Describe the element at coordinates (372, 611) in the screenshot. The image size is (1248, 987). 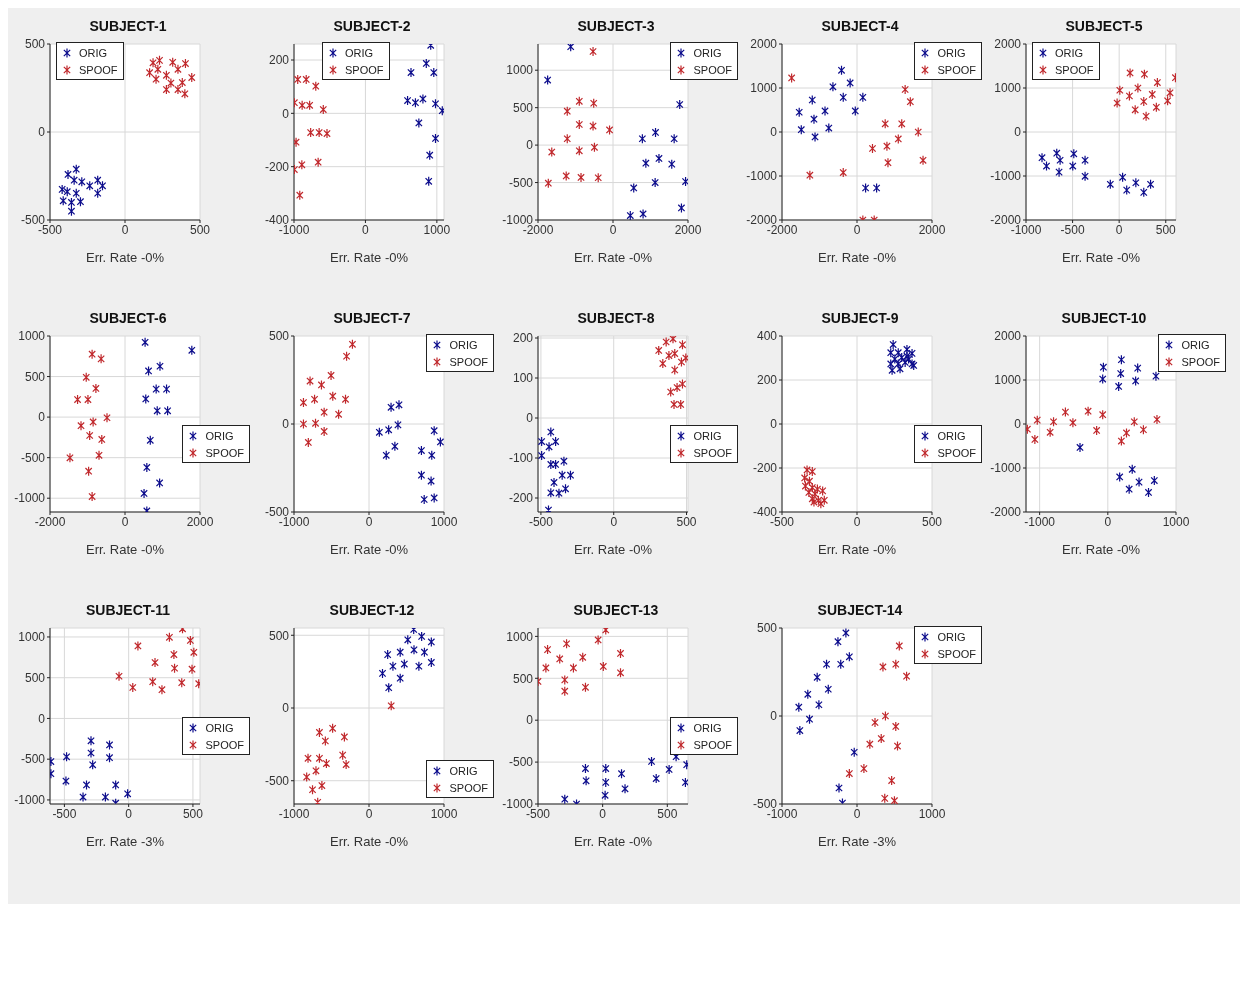
I see `chart-title: SUBJECT-12` at that location.